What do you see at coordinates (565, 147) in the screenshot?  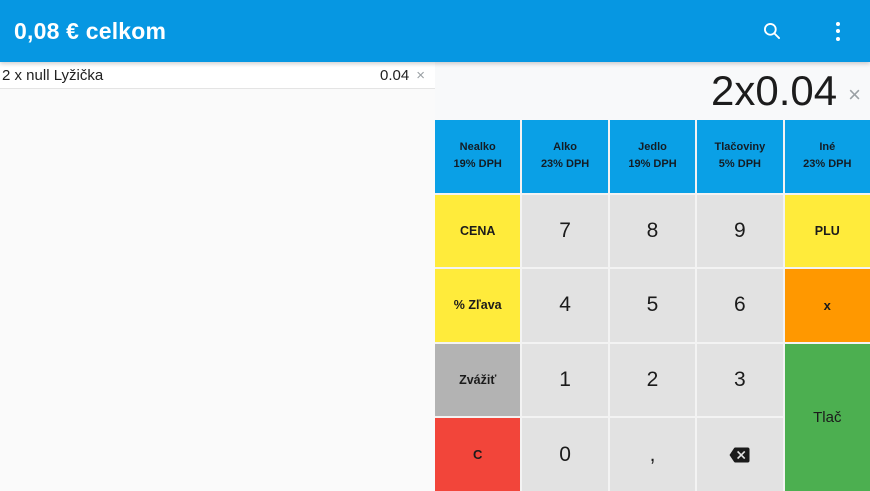 I see `category-name: Alko` at bounding box center [565, 147].